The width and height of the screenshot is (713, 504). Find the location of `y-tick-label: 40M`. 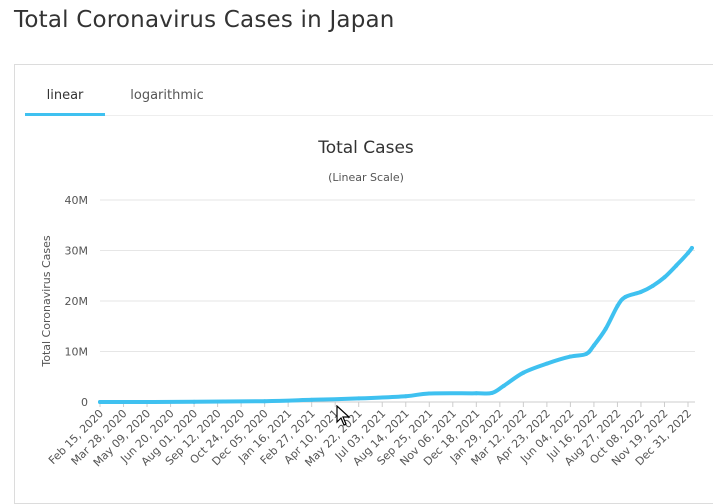

y-tick-label: 40M is located at coordinates (77, 200).